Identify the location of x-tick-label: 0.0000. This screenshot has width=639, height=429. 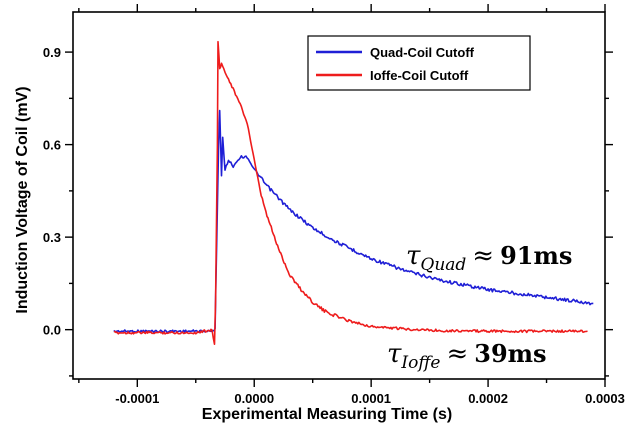
(254, 398).